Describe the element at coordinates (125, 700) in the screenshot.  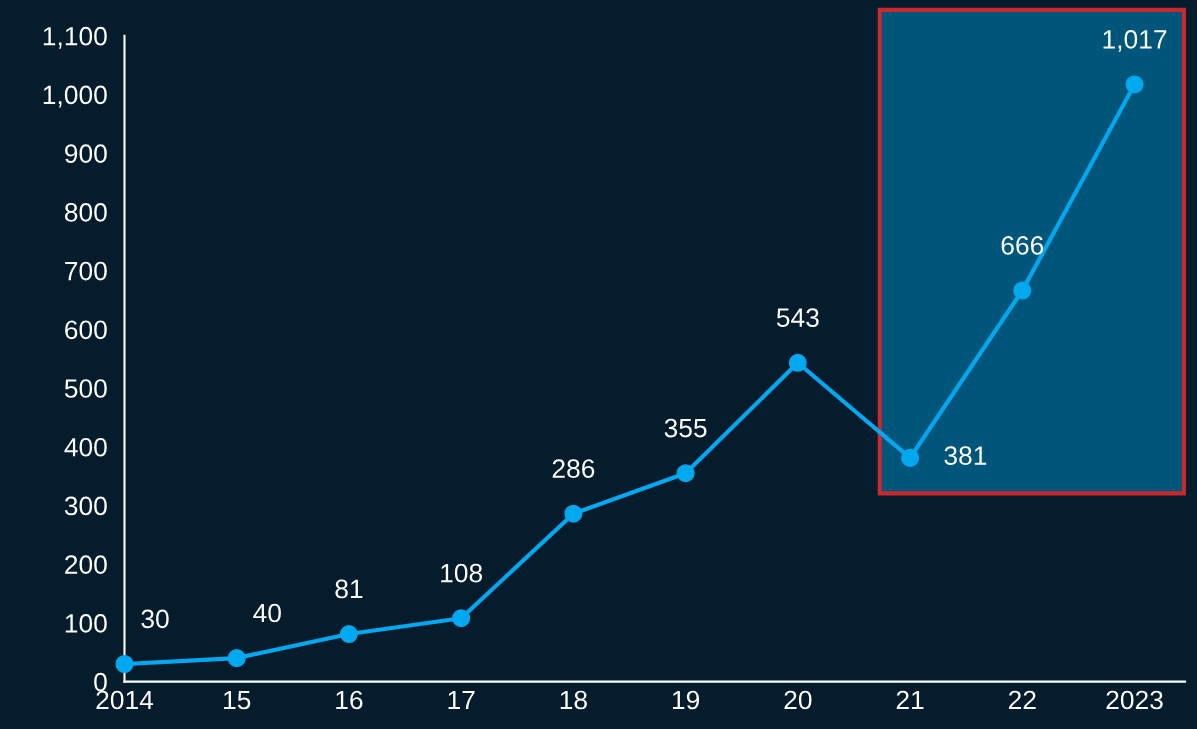
I see `x-tick-label: 2014` at that location.